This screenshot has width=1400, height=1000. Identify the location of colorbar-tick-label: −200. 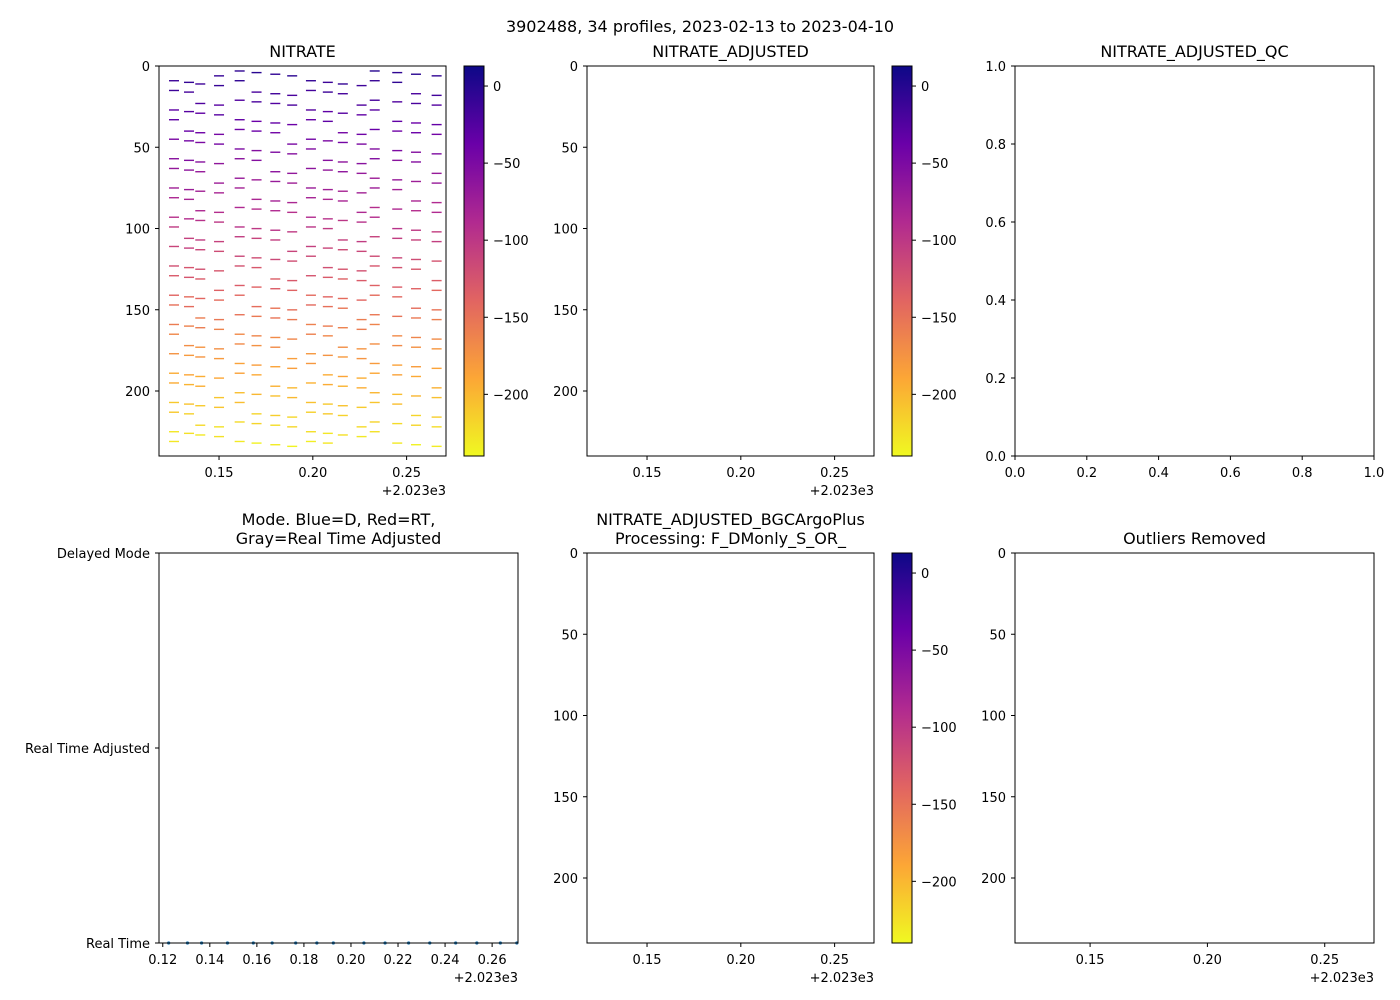
(939, 395).